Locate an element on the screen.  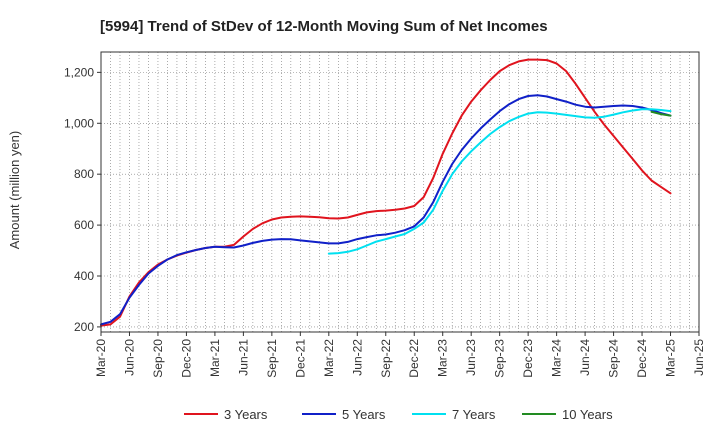
x-tick-label: Jun-23 is located at coordinates (471, 357).